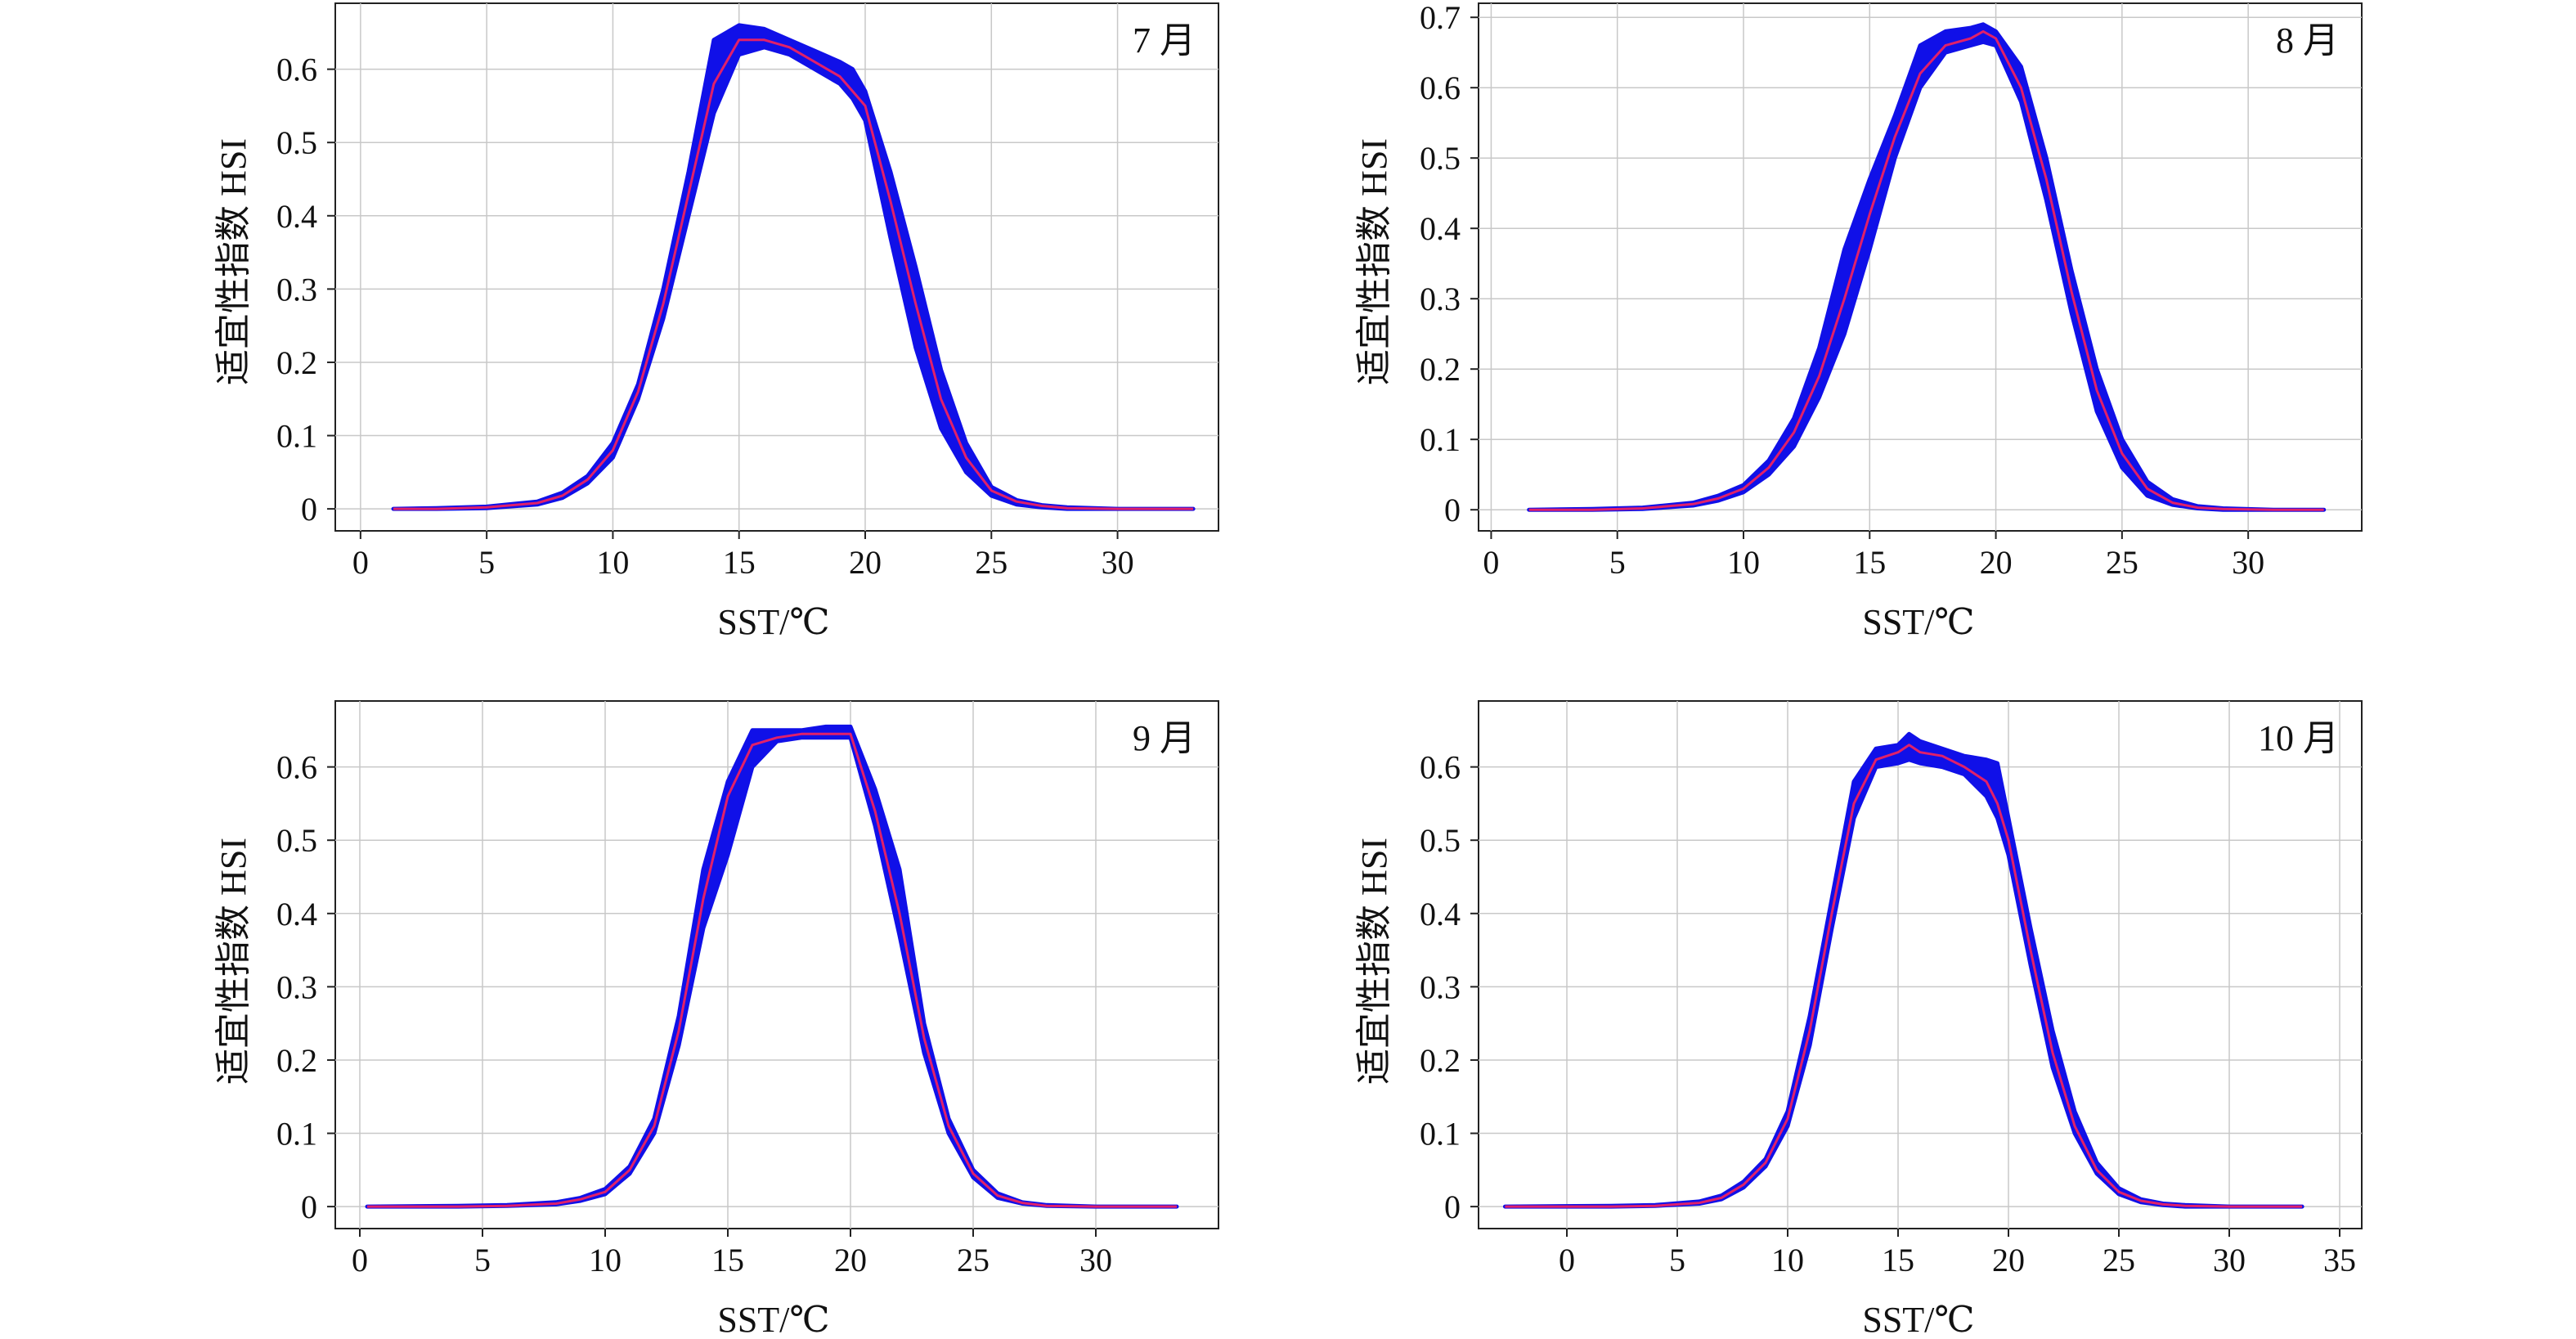  What do you see at coordinates (1164, 41) in the screenshot?
I see `panel-month-label: 7 月` at bounding box center [1164, 41].